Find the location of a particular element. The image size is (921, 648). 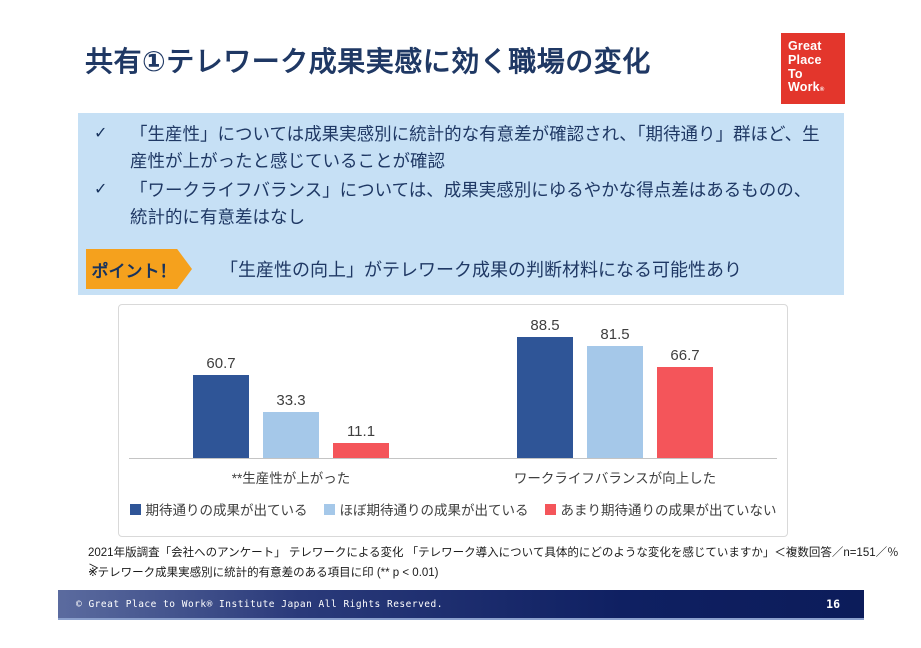

bar-value-label: 60.7 is located at coordinates (221, 363).